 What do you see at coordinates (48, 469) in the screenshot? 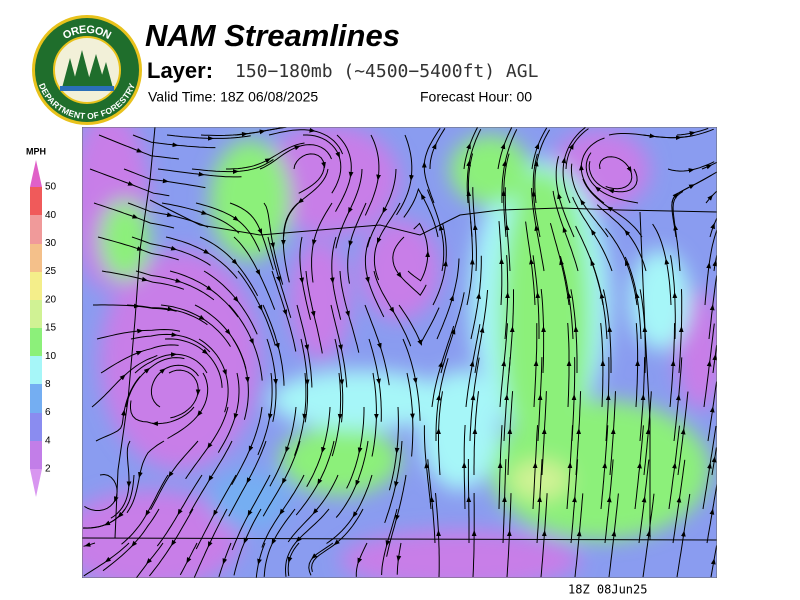
I see `colorbar-tick-label: 2` at bounding box center [48, 469].